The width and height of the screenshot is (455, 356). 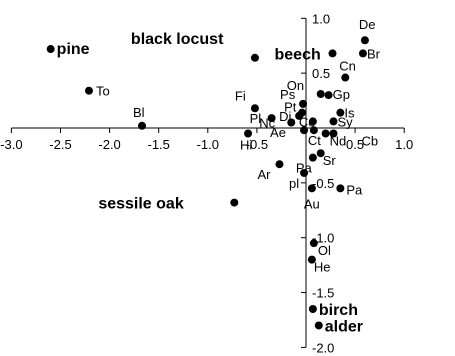 What do you see at coordinates (311, 259) in the screenshot?
I see `point-he` at bounding box center [311, 259].